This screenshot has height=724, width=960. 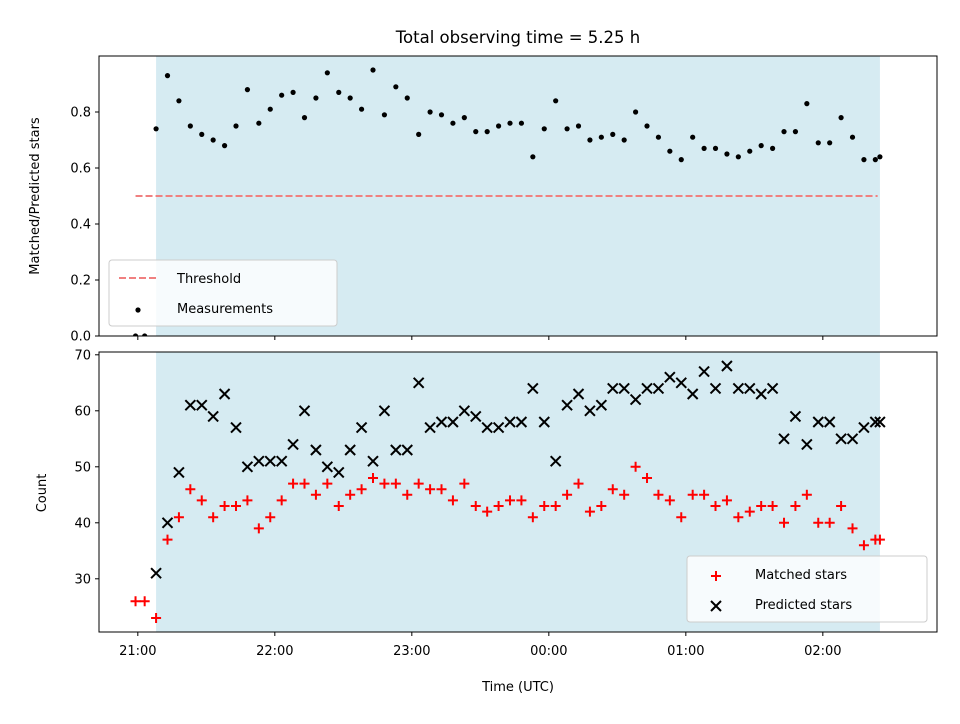 What do you see at coordinates (685, 651) in the screenshot?
I see `x-tick-label: 01:00` at bounding box center [685, 651].